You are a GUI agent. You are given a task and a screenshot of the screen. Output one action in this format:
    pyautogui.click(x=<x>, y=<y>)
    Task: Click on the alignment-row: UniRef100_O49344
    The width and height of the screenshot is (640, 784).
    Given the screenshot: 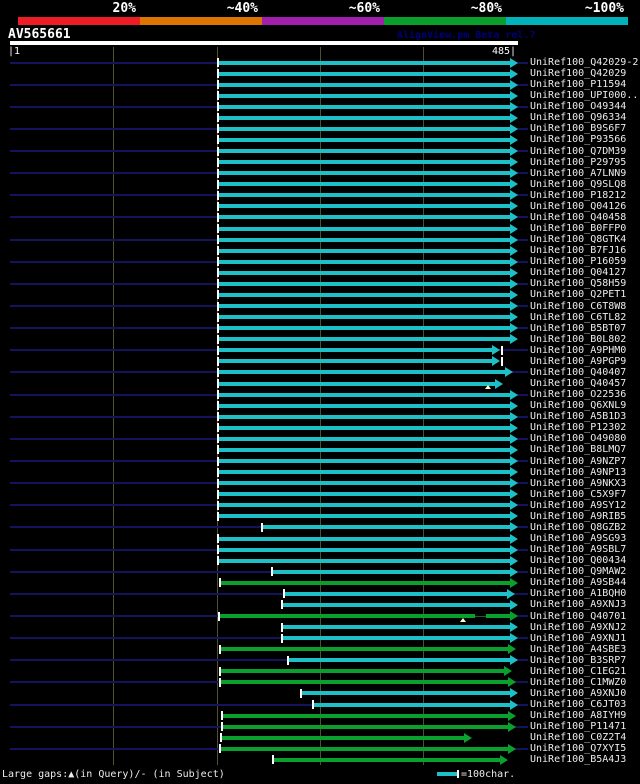 What is the action you would take?
    pyautogui.click(x=320, y=106)
    